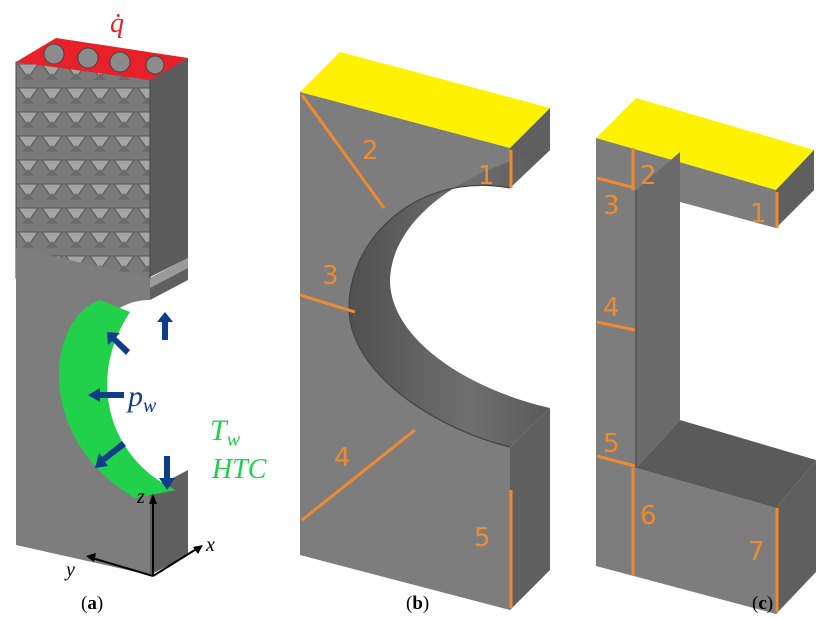 This screenshot has height=619, width=822. I want to click on heat-flux-label: q̇, so click(117, 23).